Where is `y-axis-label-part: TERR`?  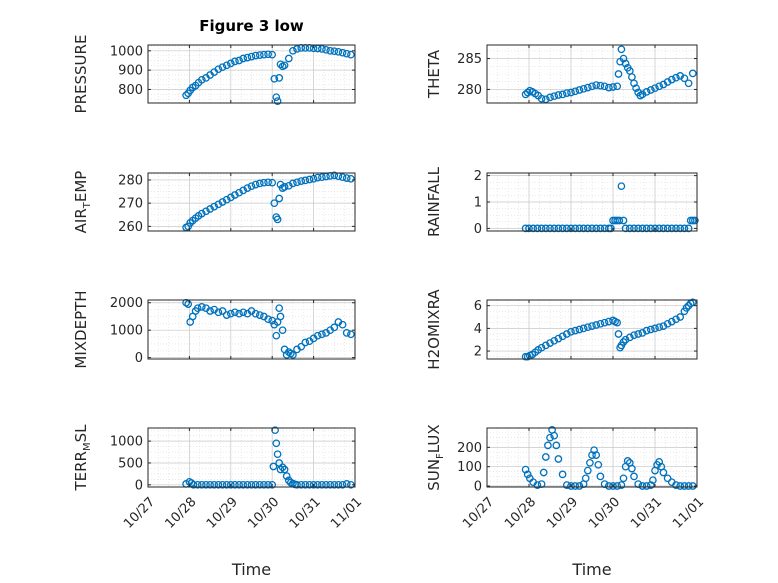
y-axis-label-part: TERR is located at coordinates (81, 471).